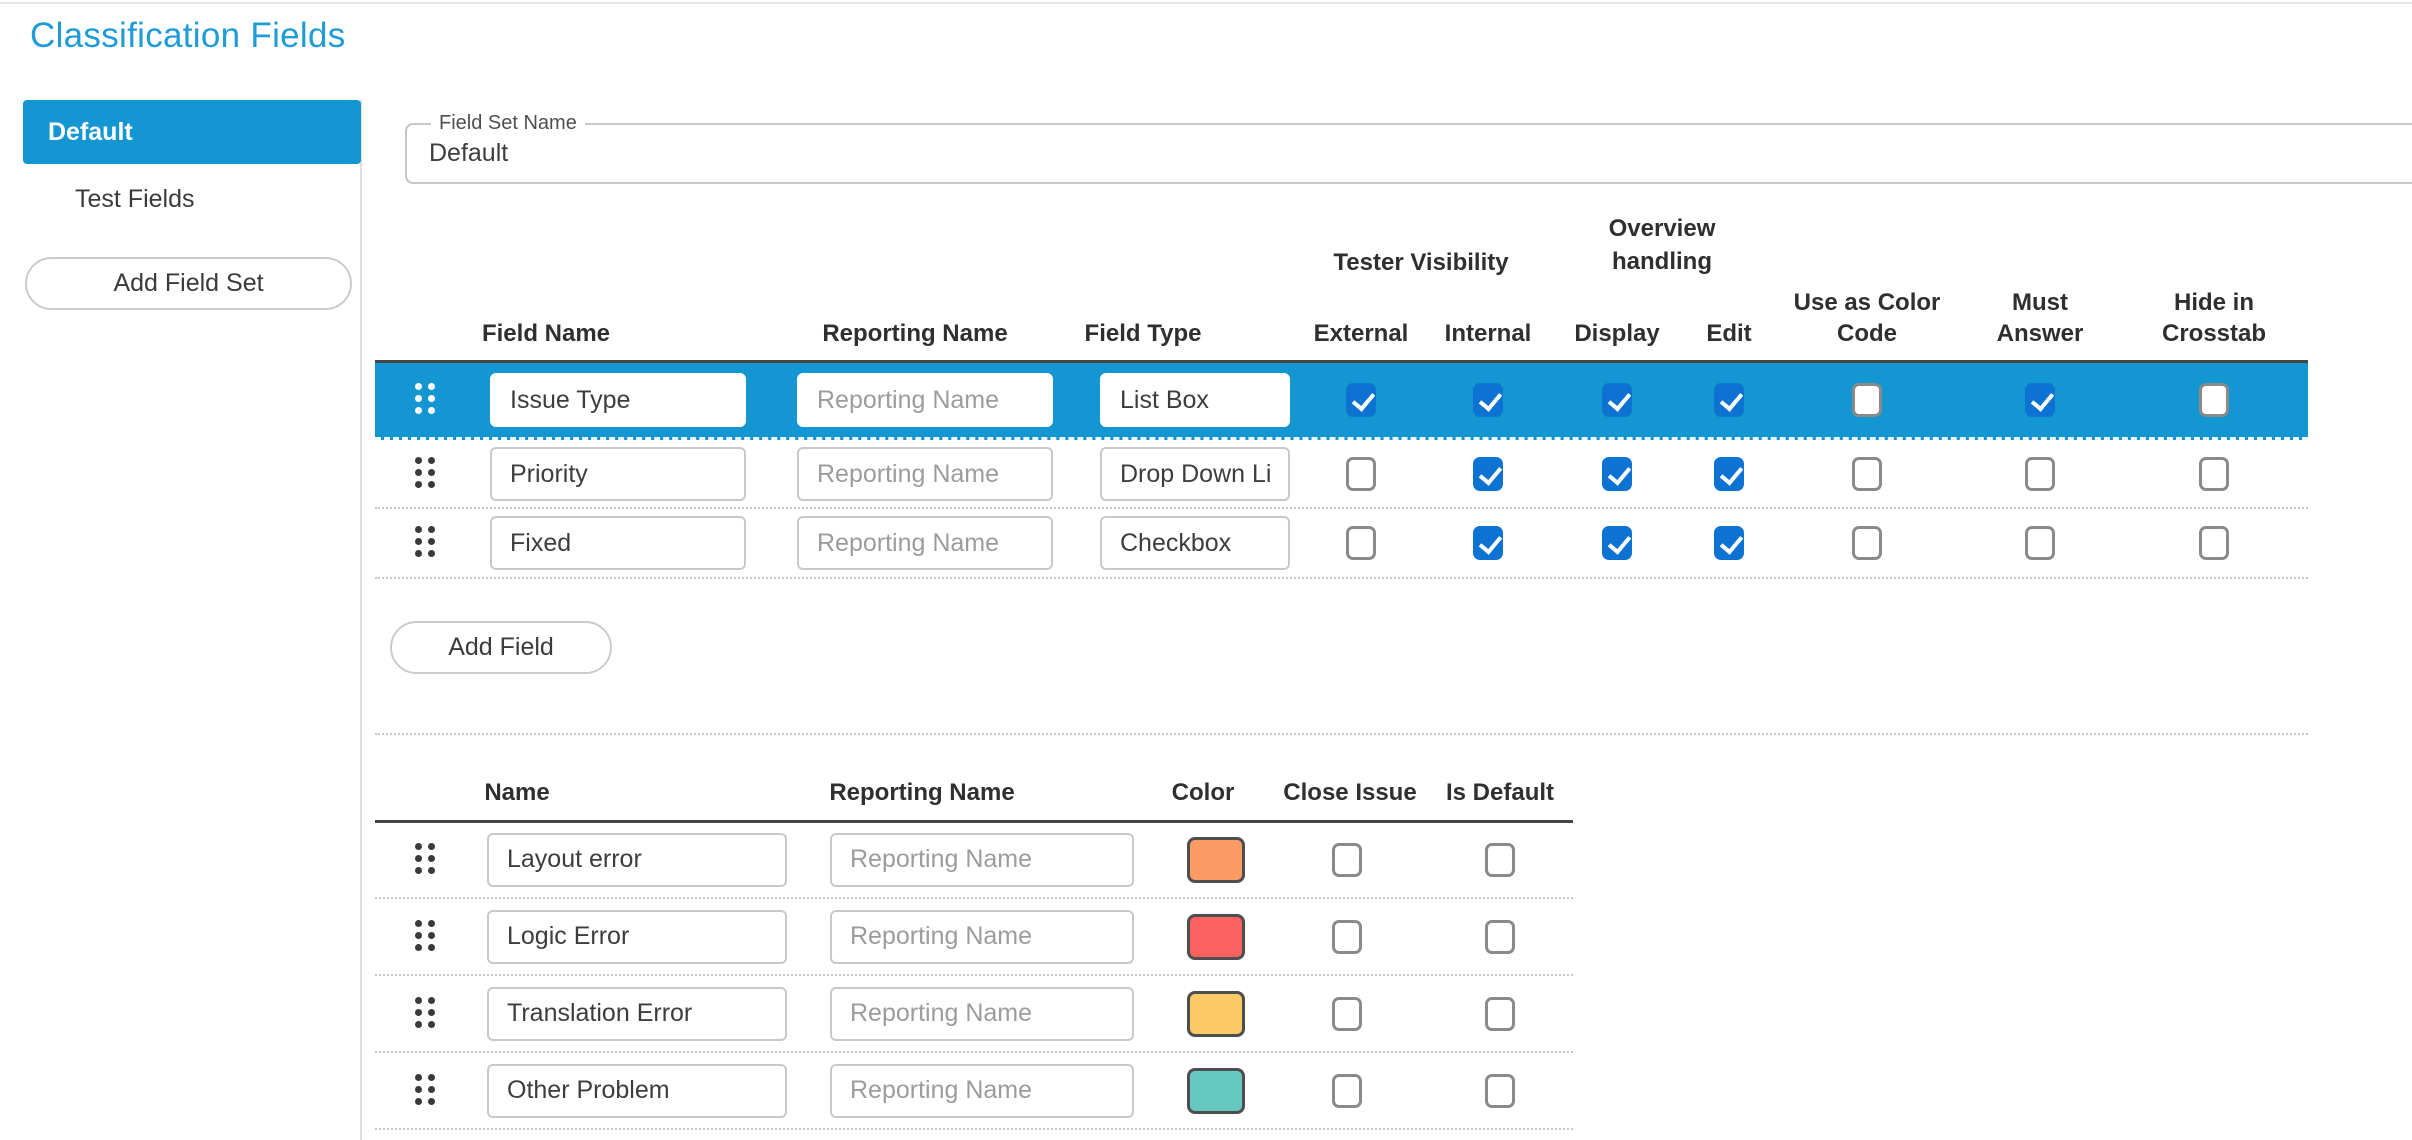 This screenshot has height=1140, width=2412. I want to click on table-row-fixed, so click(1341, 543).